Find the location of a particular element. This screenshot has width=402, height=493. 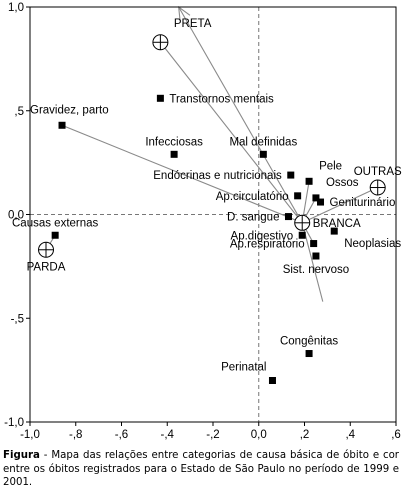

cause-point-label: Causas externas is located at coordinates (55, 223).